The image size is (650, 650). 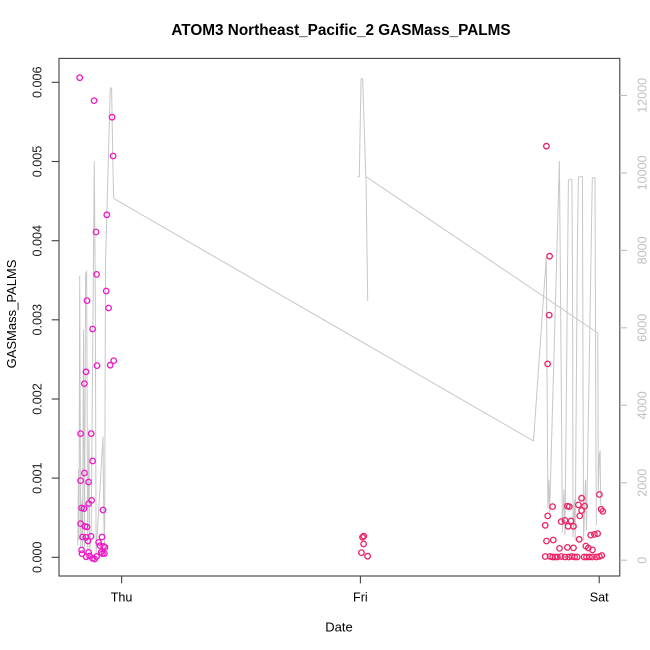 I want to click on svg-text: 0.003, so click(x=37, y=320).